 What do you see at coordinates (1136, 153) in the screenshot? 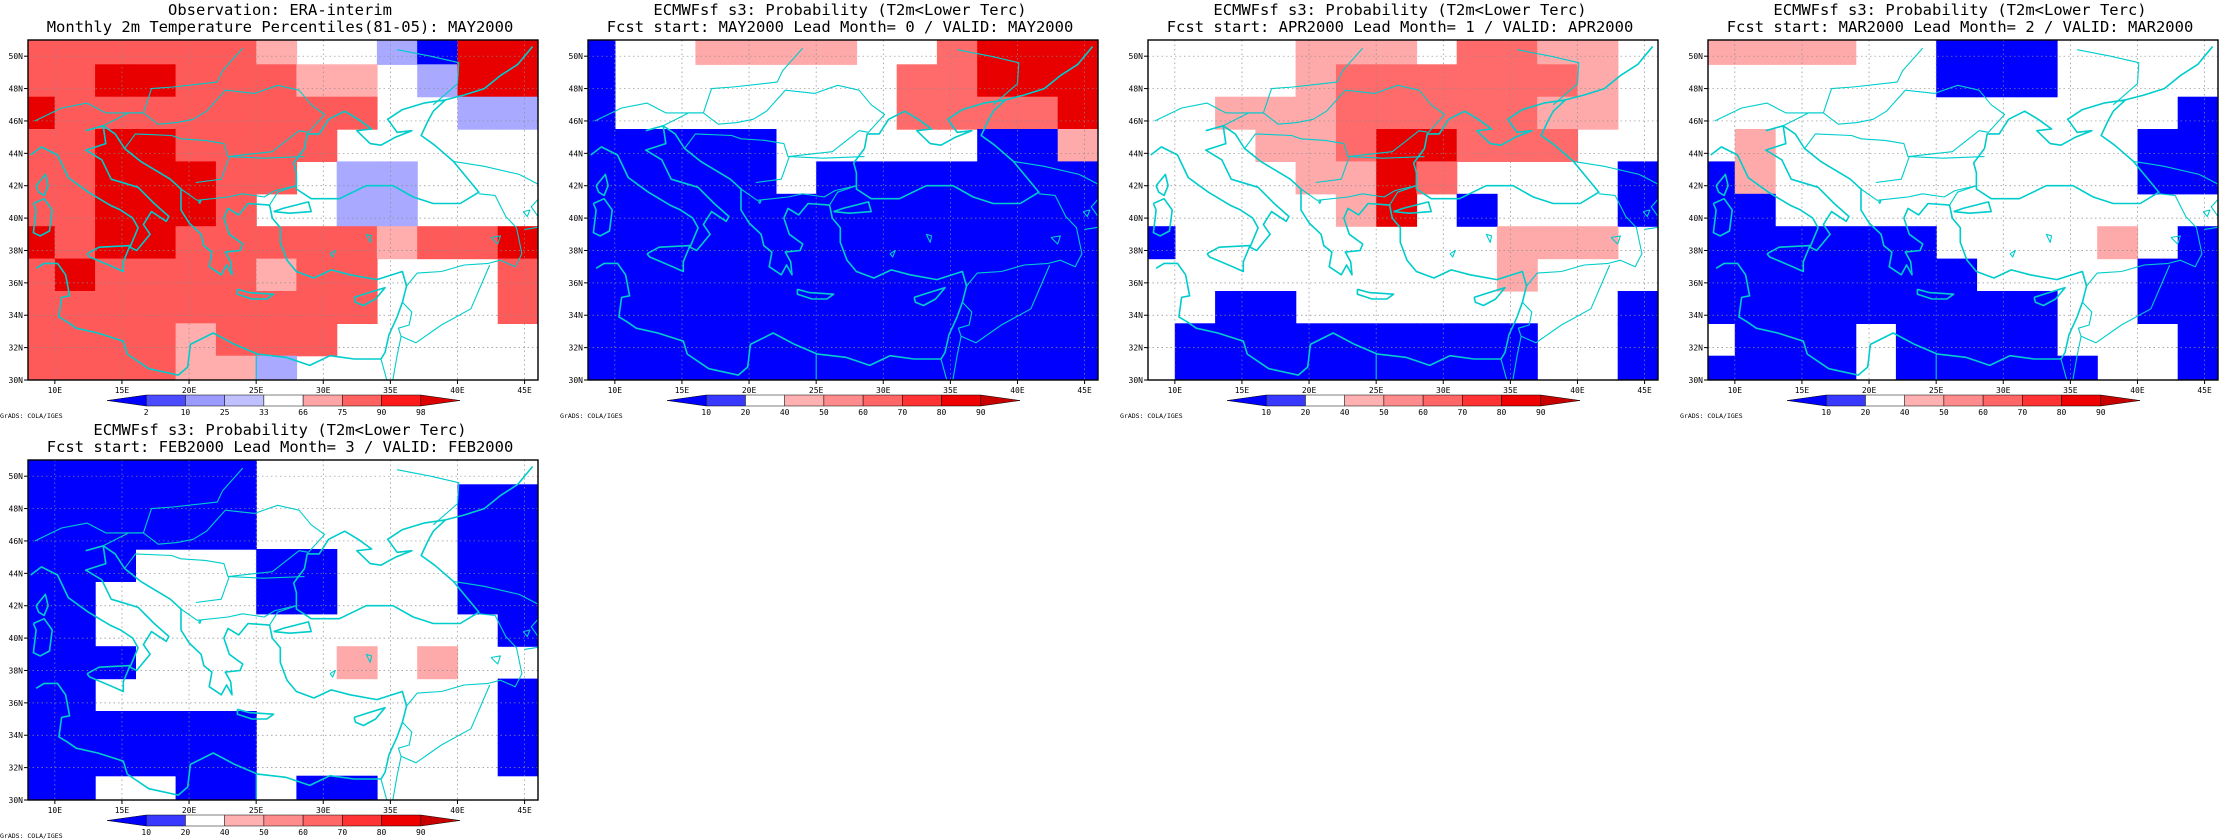
I see `lat-tick-label: 44N` at bounding box center [1136, 153].